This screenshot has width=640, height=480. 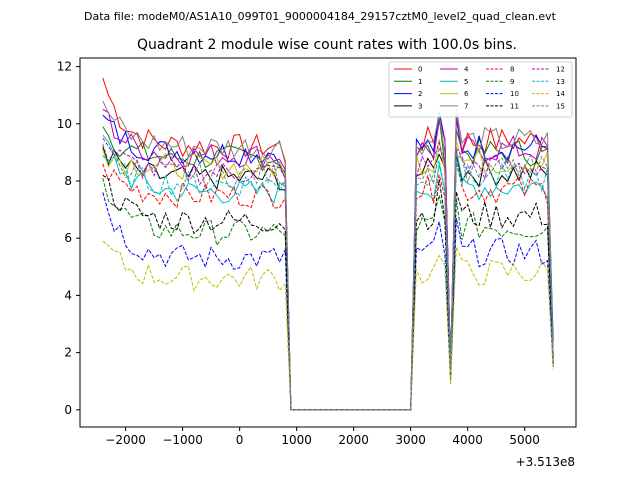 I want to click on x-tick-label: 2000, so click(x=353, y=440).